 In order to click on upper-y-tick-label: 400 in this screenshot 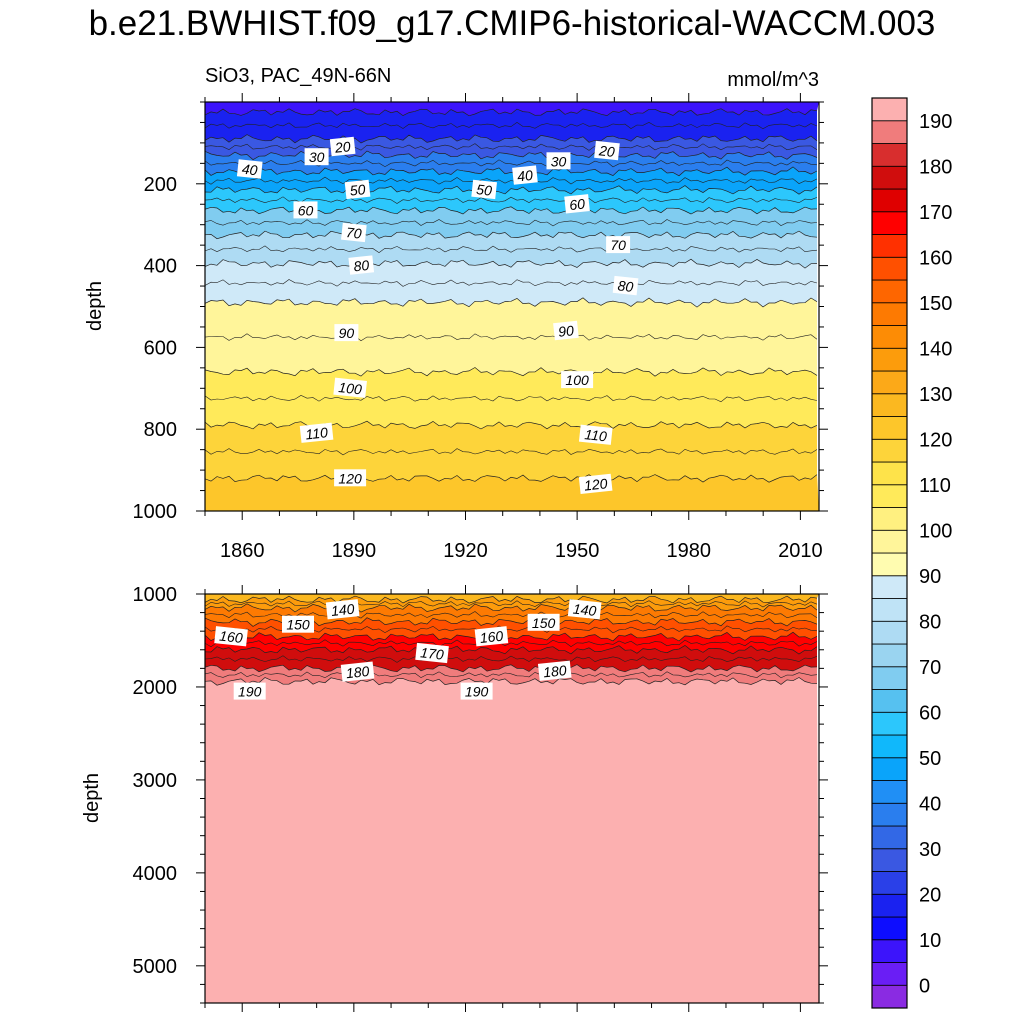, I will do `click(160, 267)`.